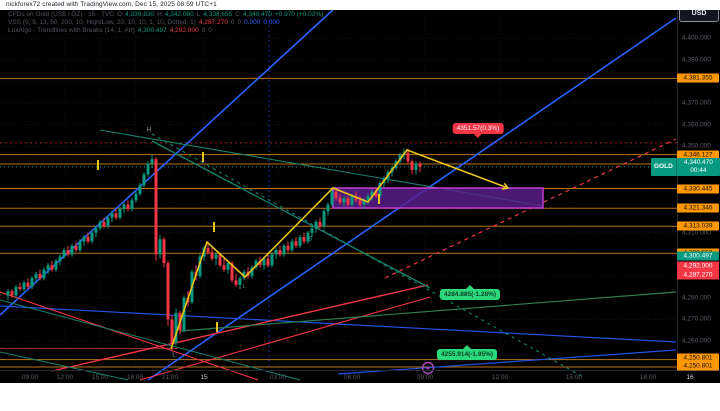 Image resolution: width=720 pixels, height=411 pixels. I want to click on last-price-values: 4,340.470 00:44, so click(698, 167).